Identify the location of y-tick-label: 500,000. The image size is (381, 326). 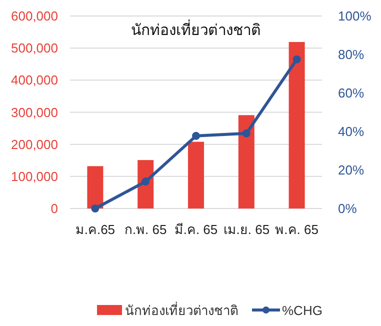
(34, 48).